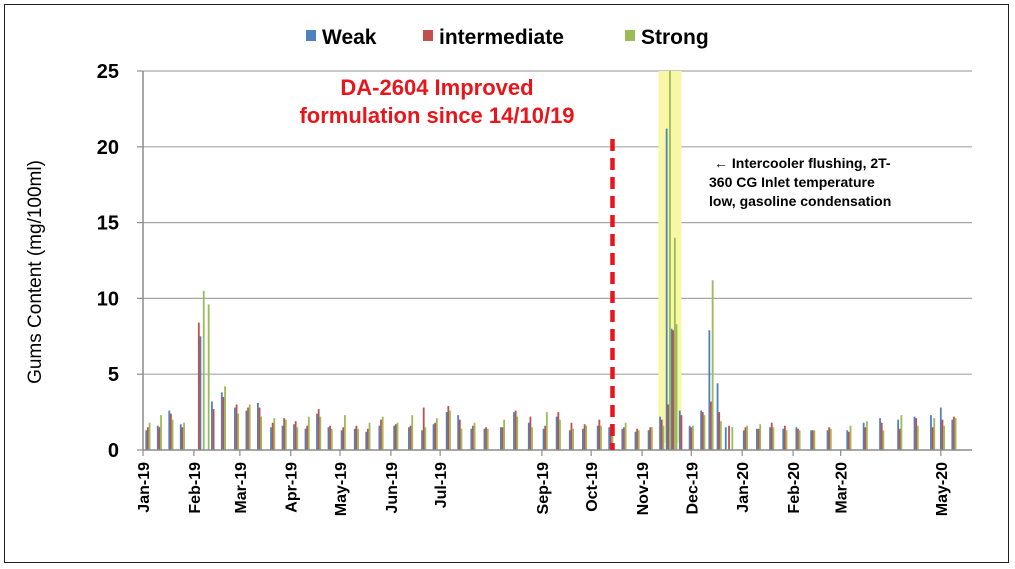 Image resolution: width=1015 pixels, height=569 pixels. What do you see at coordinates (428, 35) in the screenshot?
I see `legend-swatch-intermediate` at bounding box center [428, 35].